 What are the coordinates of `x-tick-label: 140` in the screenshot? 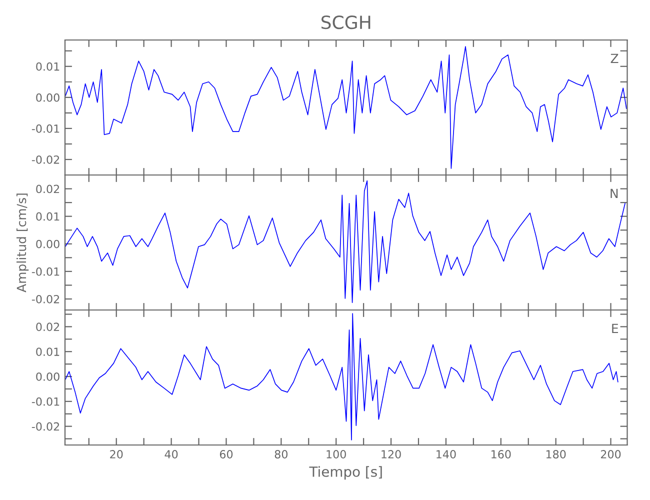 It's located at (446, 454).